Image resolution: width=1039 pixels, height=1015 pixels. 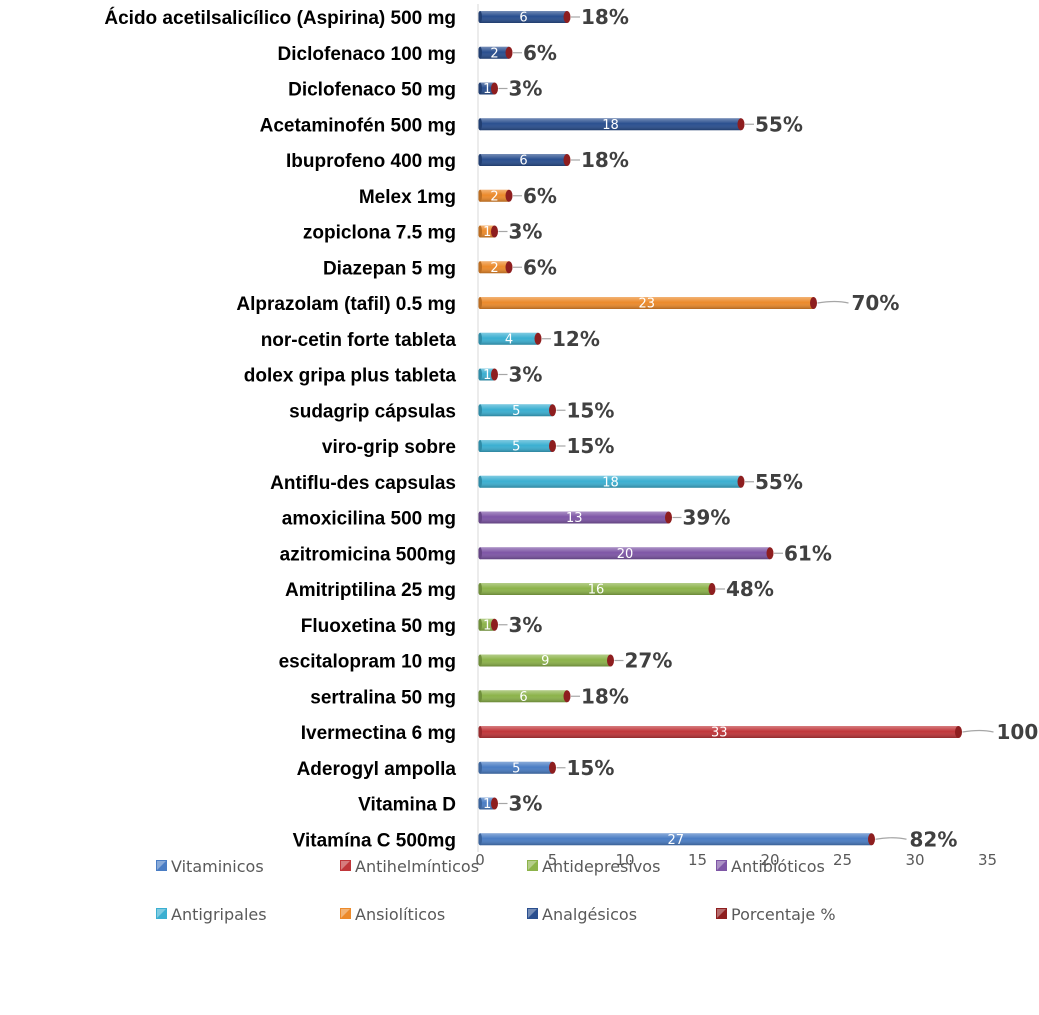 I want to click on bar-base-cap-aderogyl-ampolla, so click(x=480, y=767).